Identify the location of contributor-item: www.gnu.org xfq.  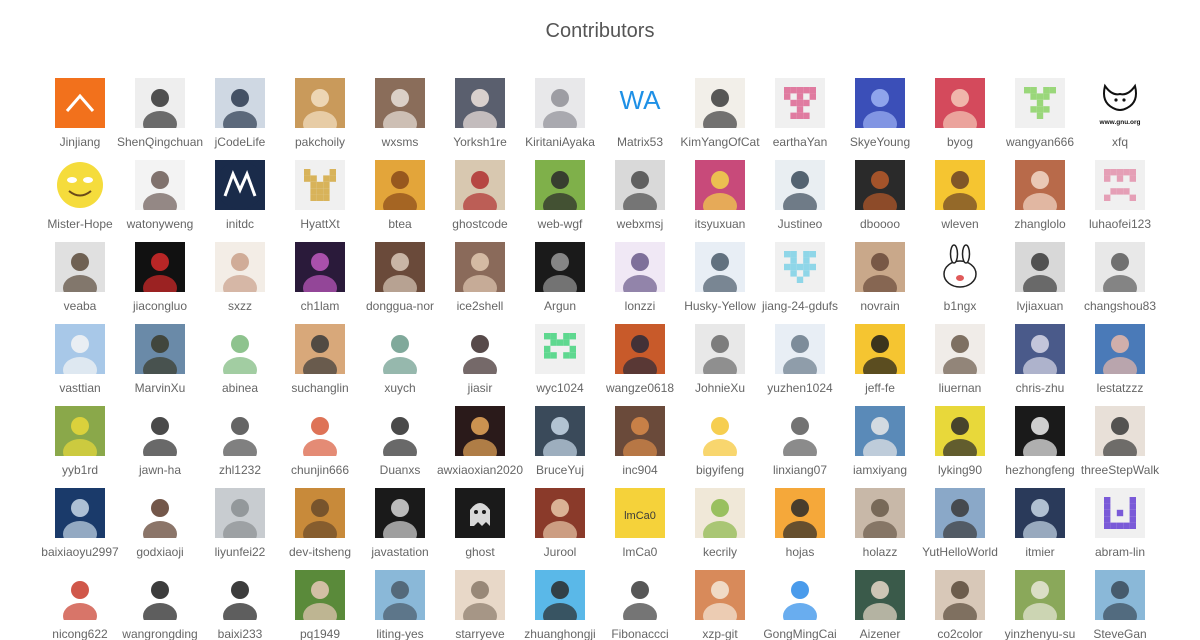
(1120, 119).